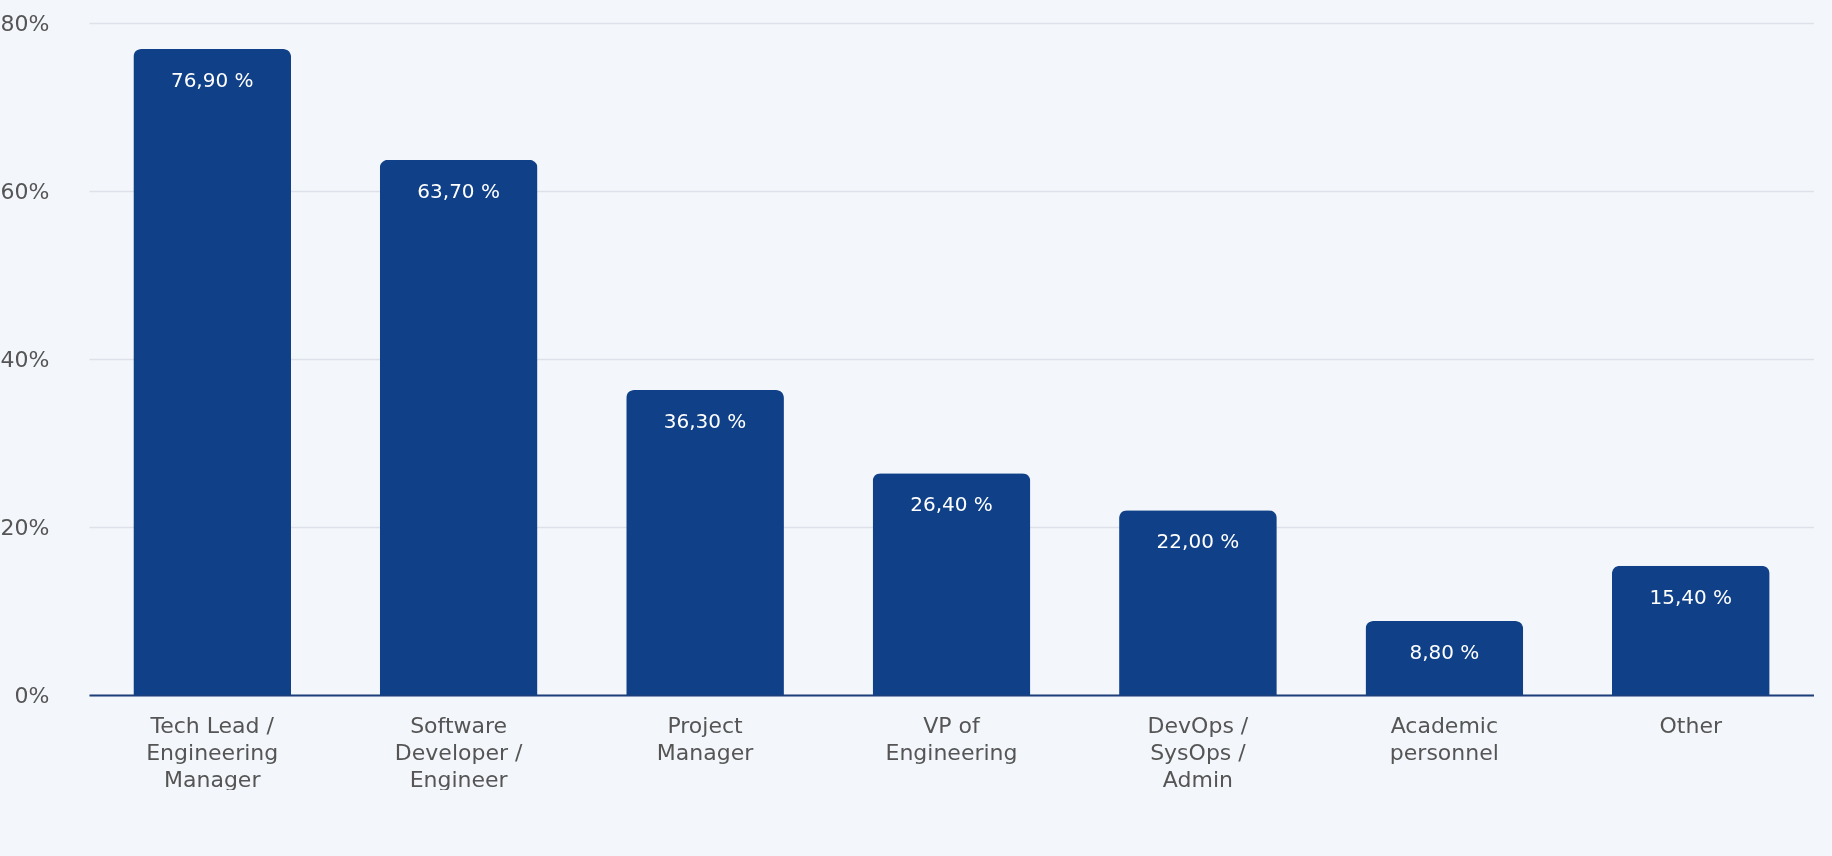 The height and width of the screenshot is (856, 1832). What do you see at coordinates (1444, 652) in the screenshot?
I see `data-label: 8,80 %` at bounding box center [1444, 652].